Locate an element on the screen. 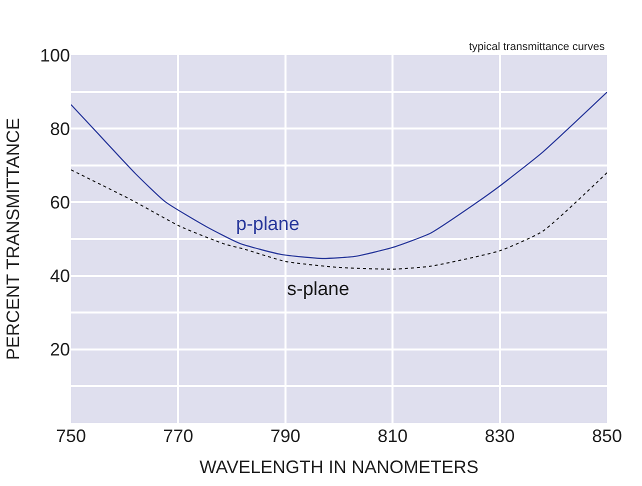 Image resolution: width=642 pixels, height=486 pixels. x-tick-label: 750 is located at coordinates (71, 436).